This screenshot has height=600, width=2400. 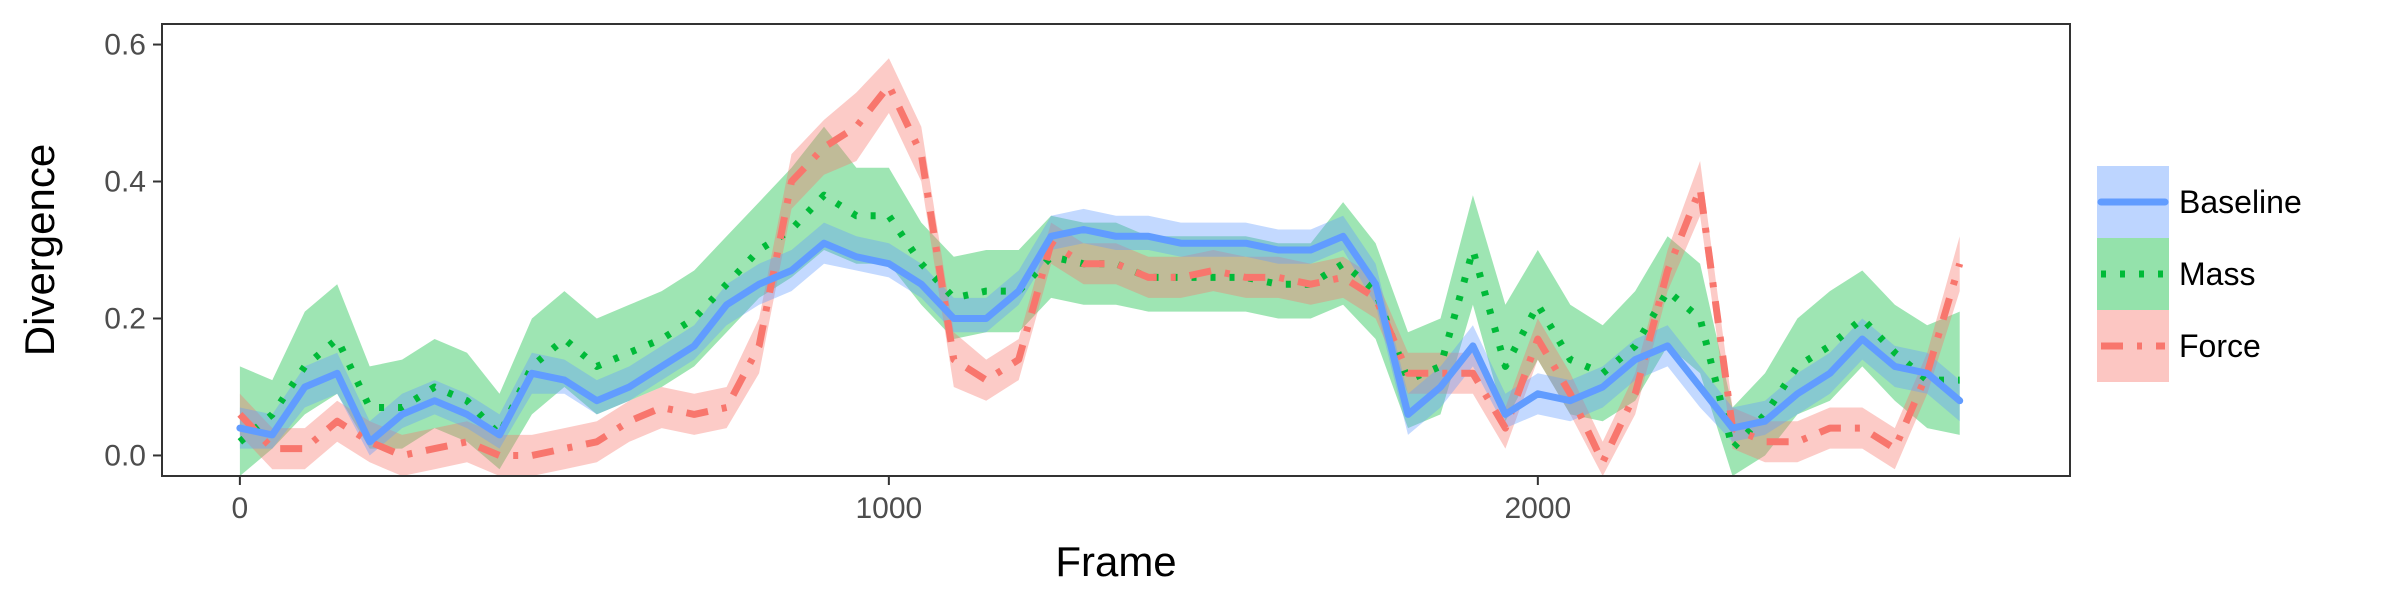 I want to click on y-axis: 0.0 0.2 0.4 0.6, so click(x=133, y=250).